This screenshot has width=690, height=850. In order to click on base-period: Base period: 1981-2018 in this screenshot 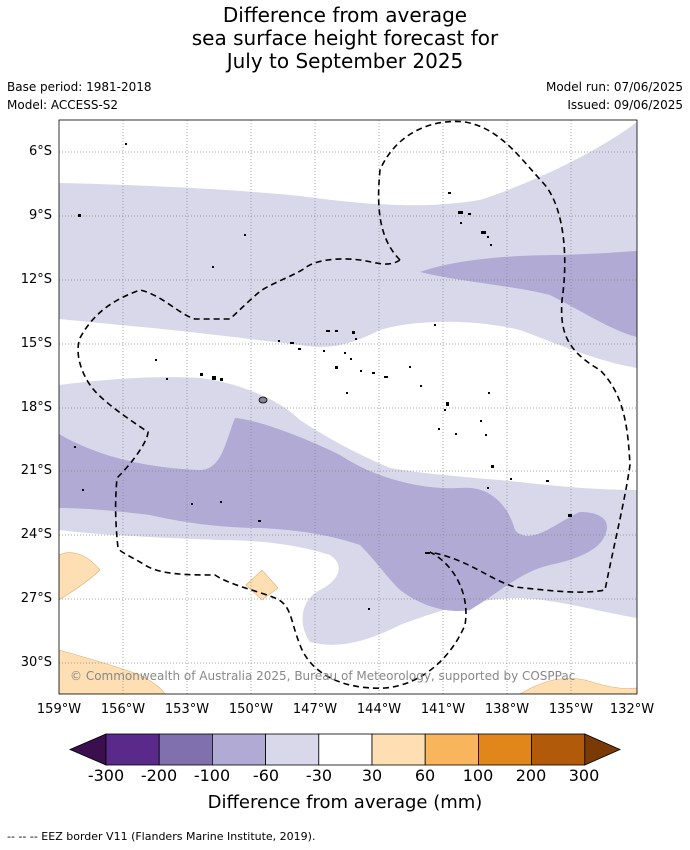, I will do `click(79, 87)`.